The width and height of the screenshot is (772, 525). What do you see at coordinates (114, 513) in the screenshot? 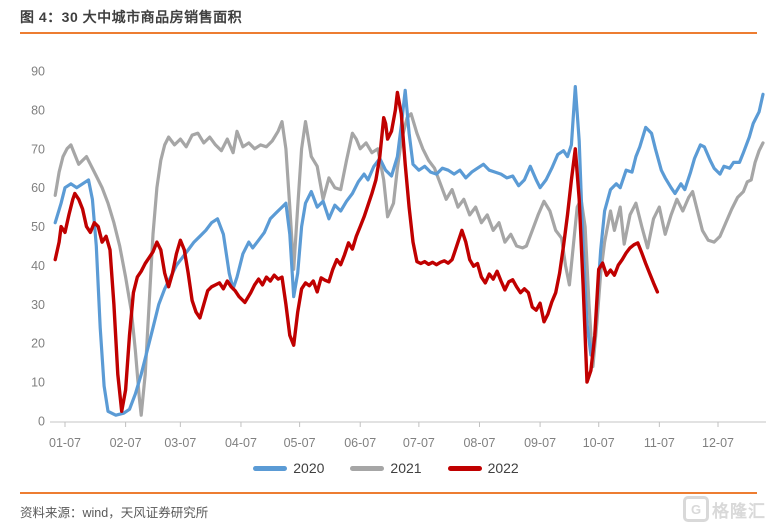
I see `source-note: 资料来源：wind，天风证券研究所` at bounding box center [114, 513].